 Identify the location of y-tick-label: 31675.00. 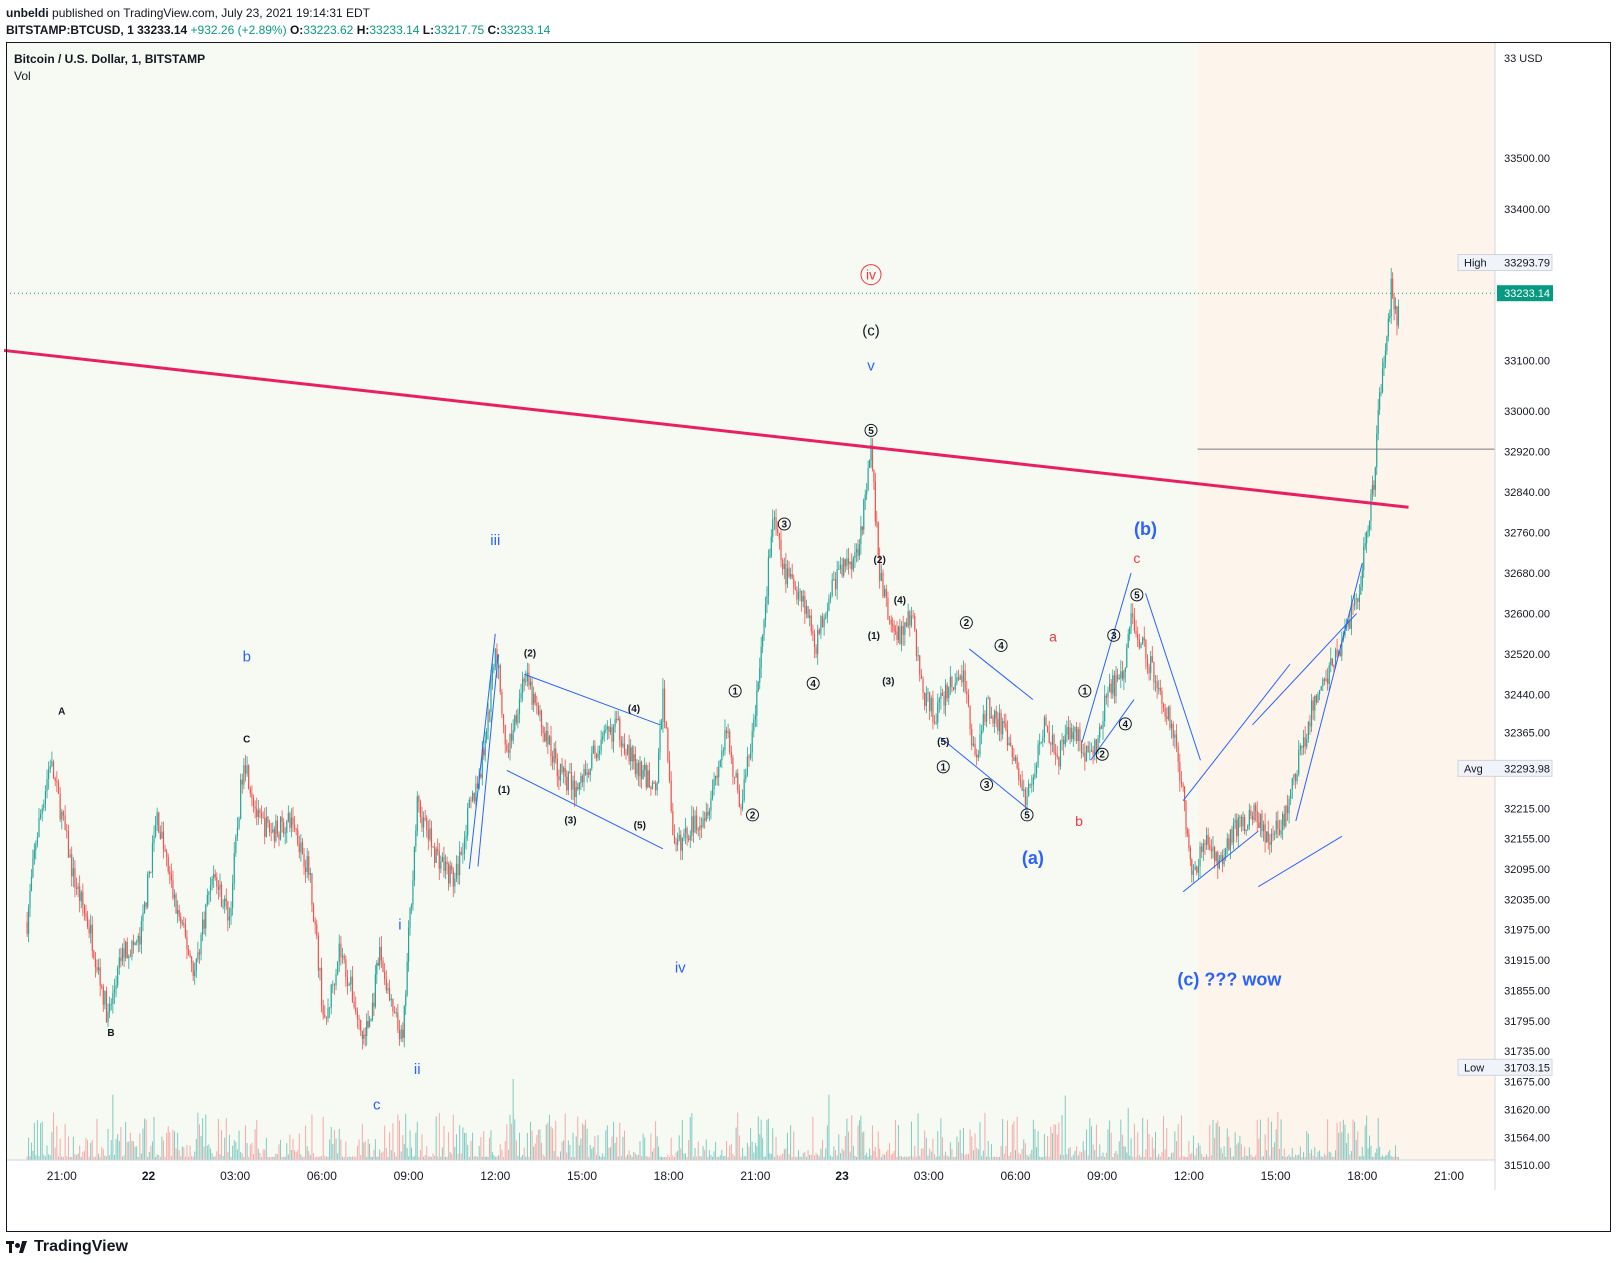
(1527, 1083).